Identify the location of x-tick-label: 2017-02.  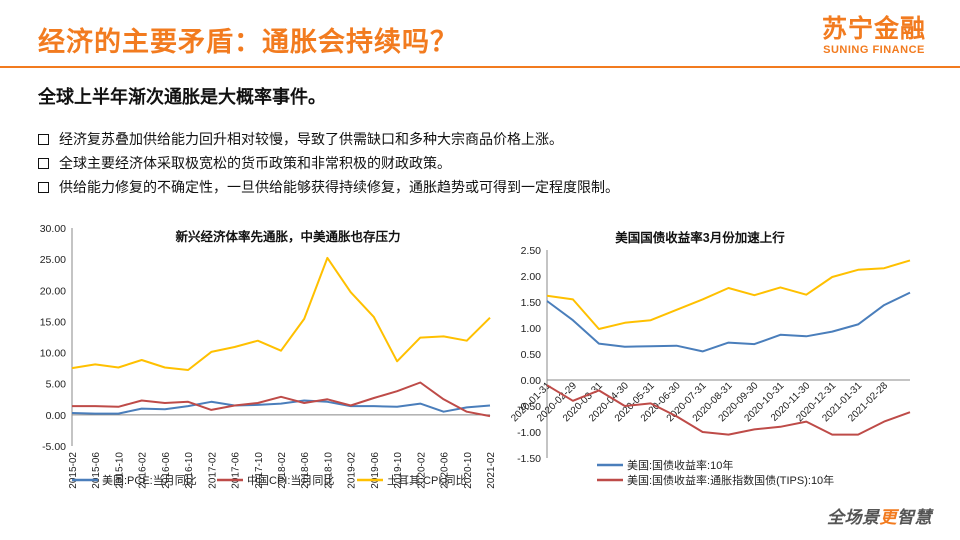
(212, 470).